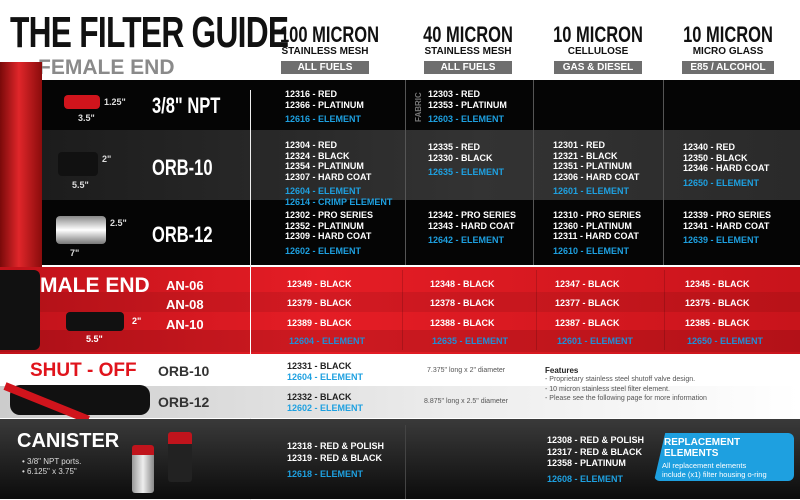 This screenshot has height=500, width=800. Describe the element at coordinates (418, 107) in the screenshot. I see `fabric-label: FABRIC` at that location.